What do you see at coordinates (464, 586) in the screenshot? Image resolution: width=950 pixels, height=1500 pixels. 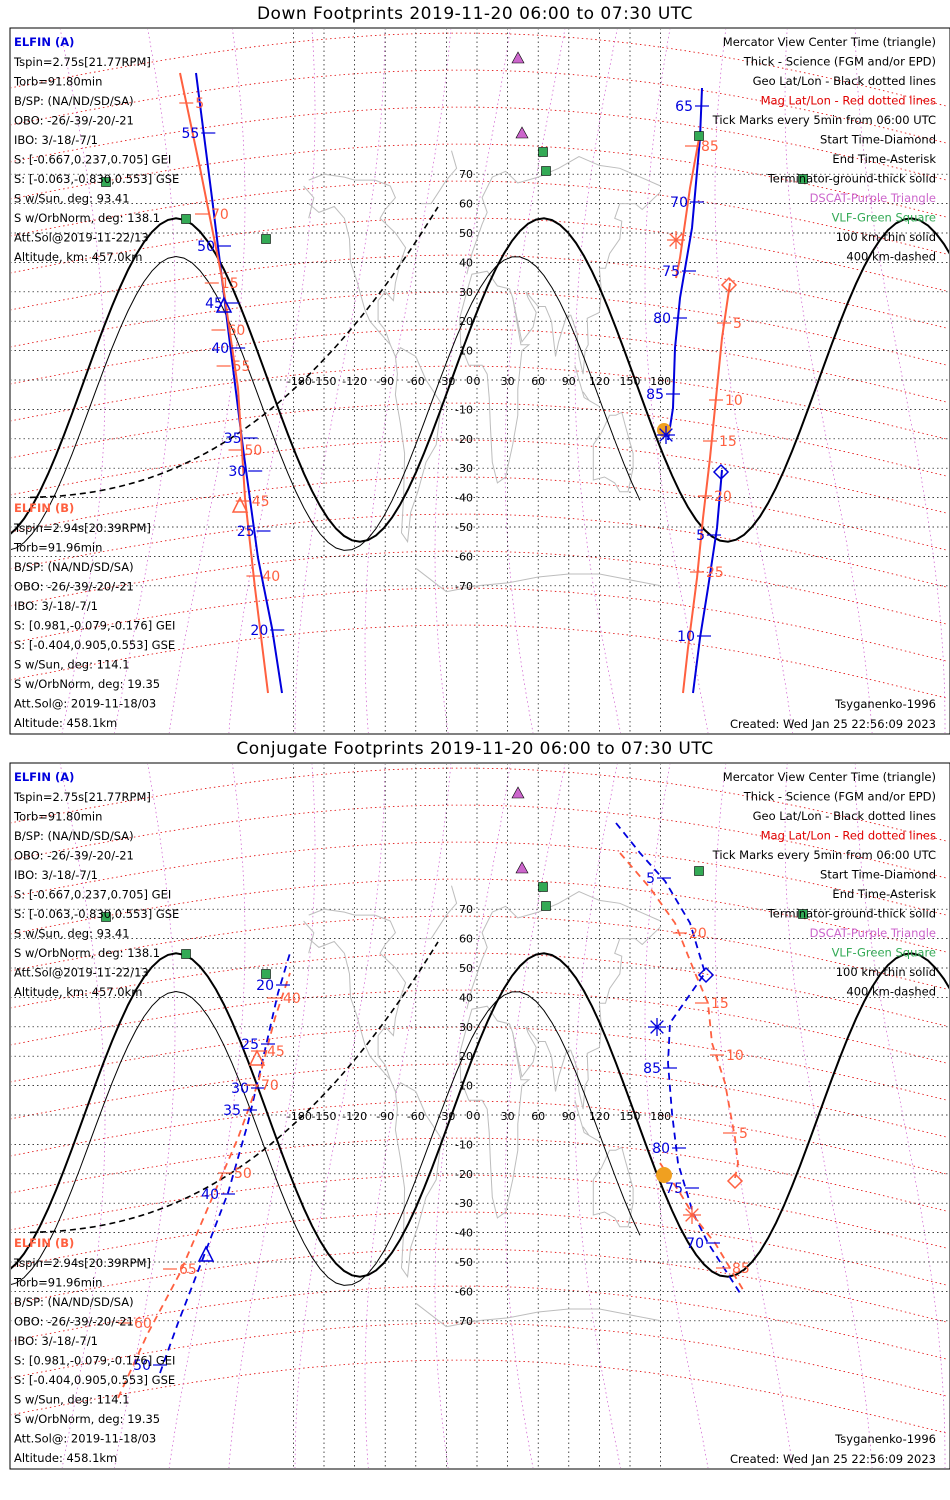 I see `lat-tick-label: -70` at bounding box center [464, 586].